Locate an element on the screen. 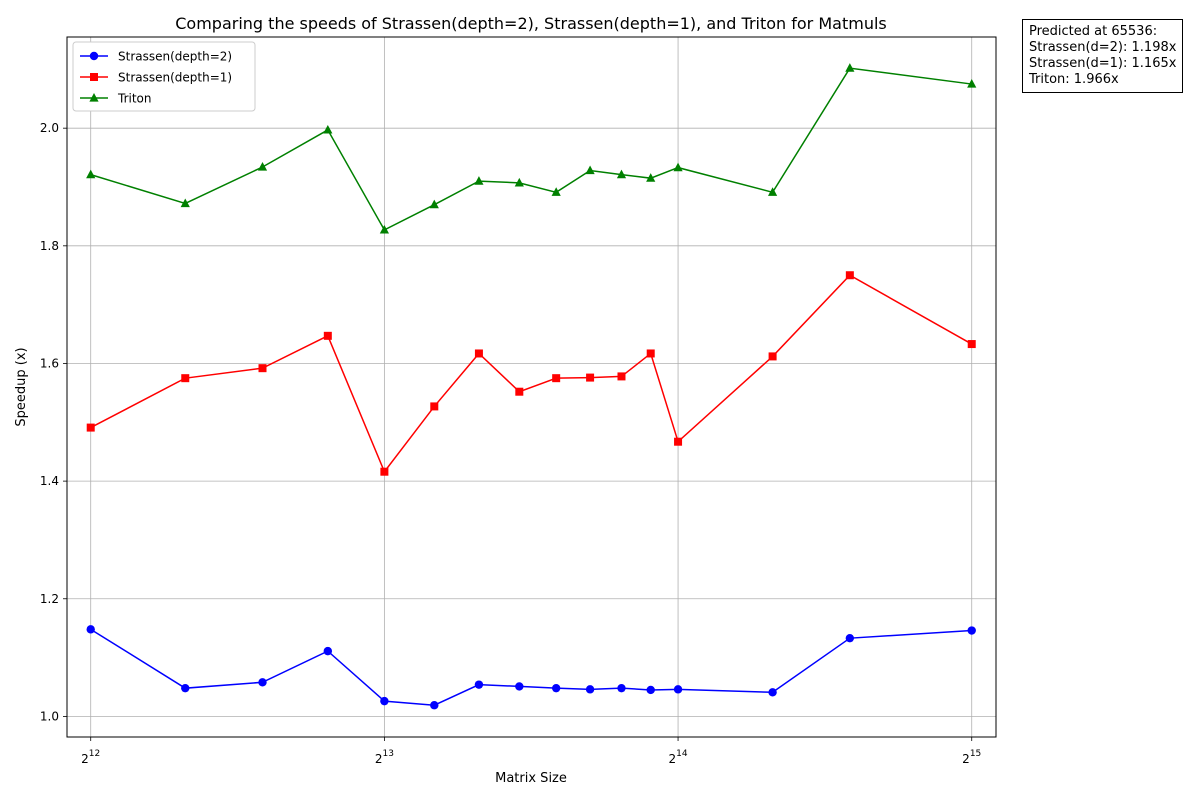  legend-box is located at coordinates (164, 76).